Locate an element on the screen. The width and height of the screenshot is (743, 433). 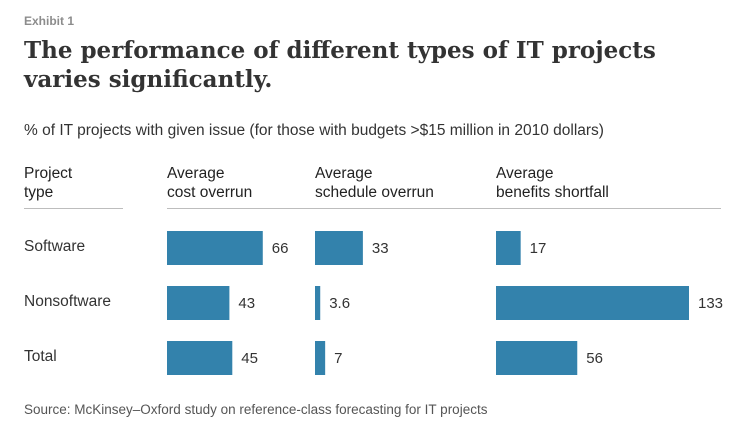
data-label-cost-overrun-software: 66 is located at coordinates (280, 248).